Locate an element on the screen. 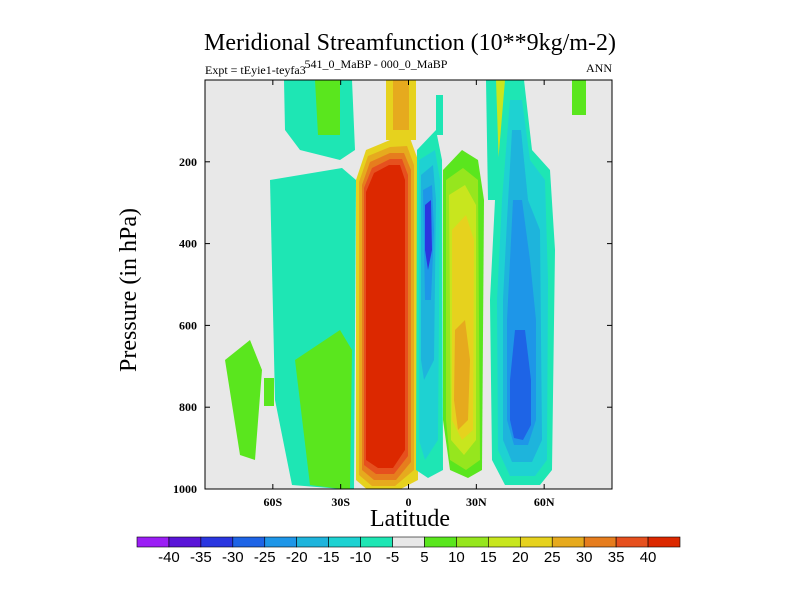 The height and width of the screenshot is (600, 800). y-tick-label: 200 is located at coordinates (188, 162).